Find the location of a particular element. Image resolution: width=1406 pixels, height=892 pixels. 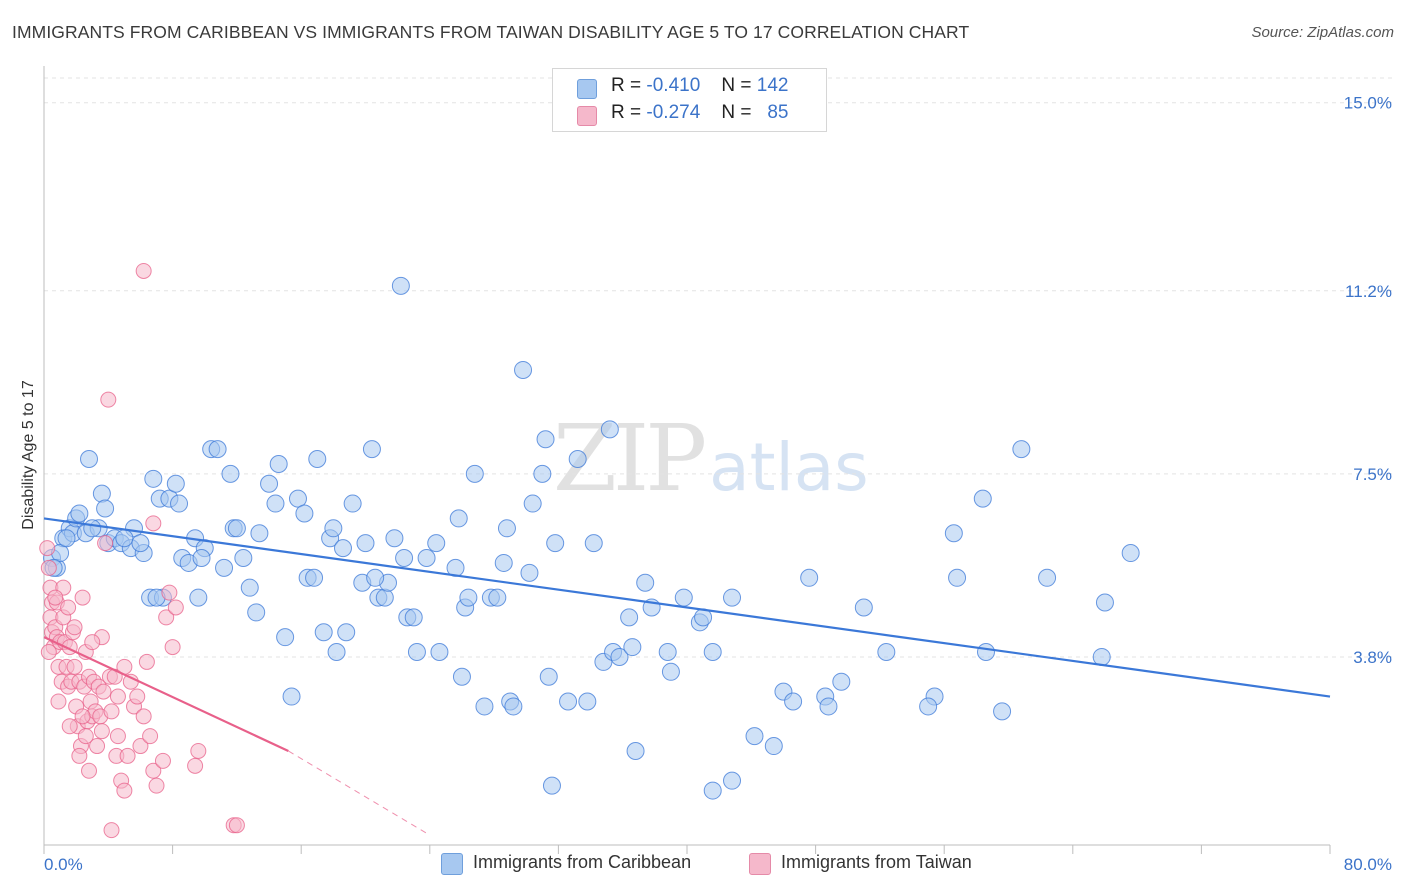

x-tick-label: 0.0% is located at coordinates (63, 864).